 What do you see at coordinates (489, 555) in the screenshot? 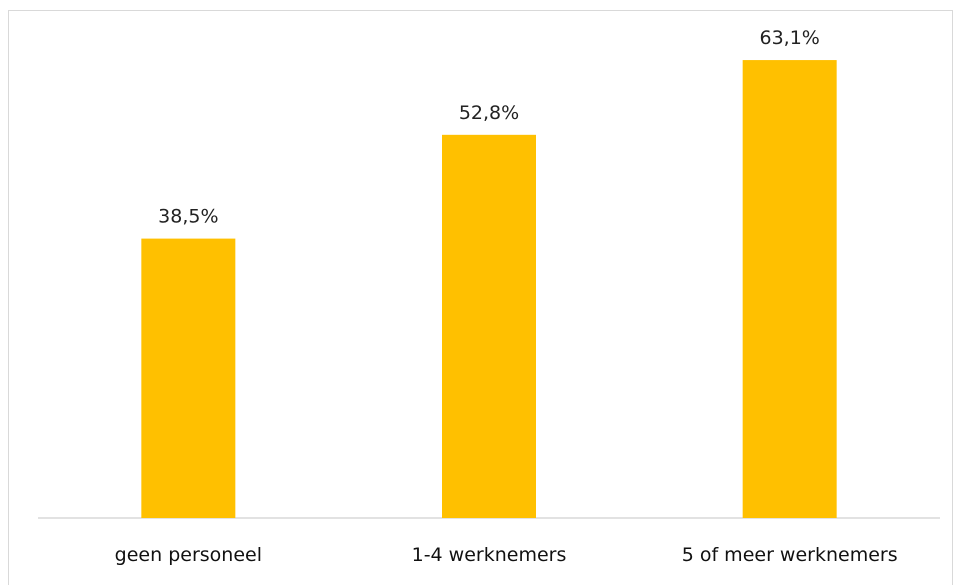
I see `category-label-2: 1-4 werknemers` at bounding box center [489, 555].